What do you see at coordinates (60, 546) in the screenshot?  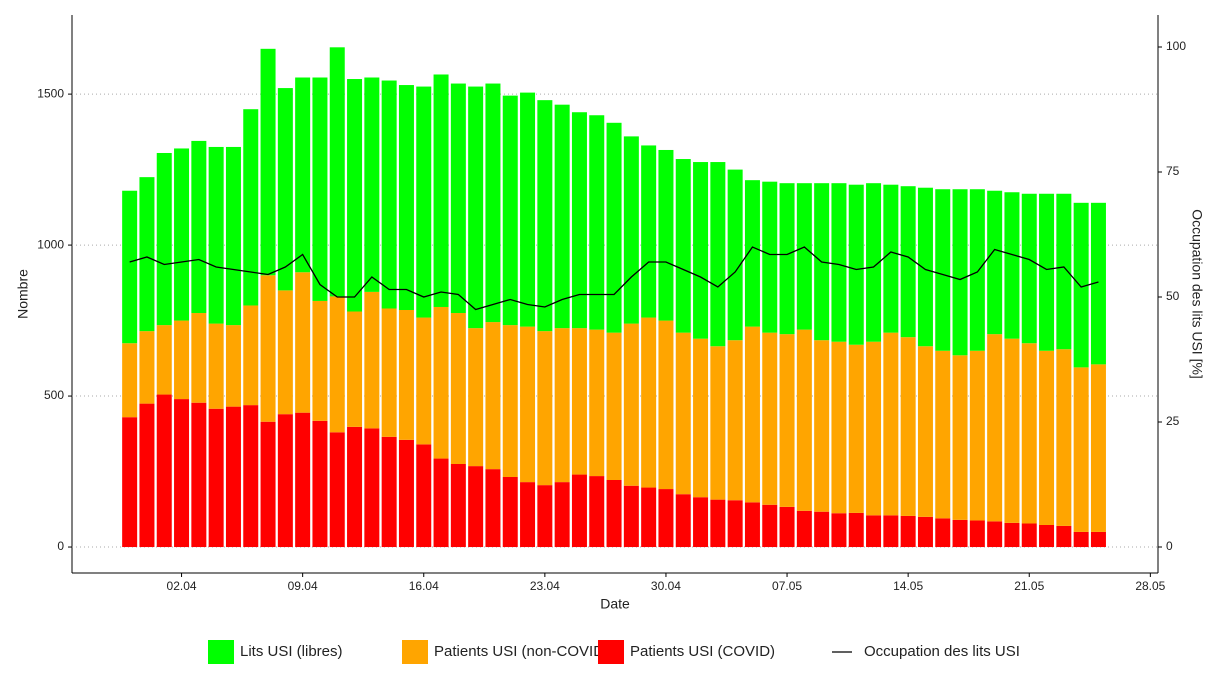 I see `y-tick-label: 0` at bounding box center [60, 546].